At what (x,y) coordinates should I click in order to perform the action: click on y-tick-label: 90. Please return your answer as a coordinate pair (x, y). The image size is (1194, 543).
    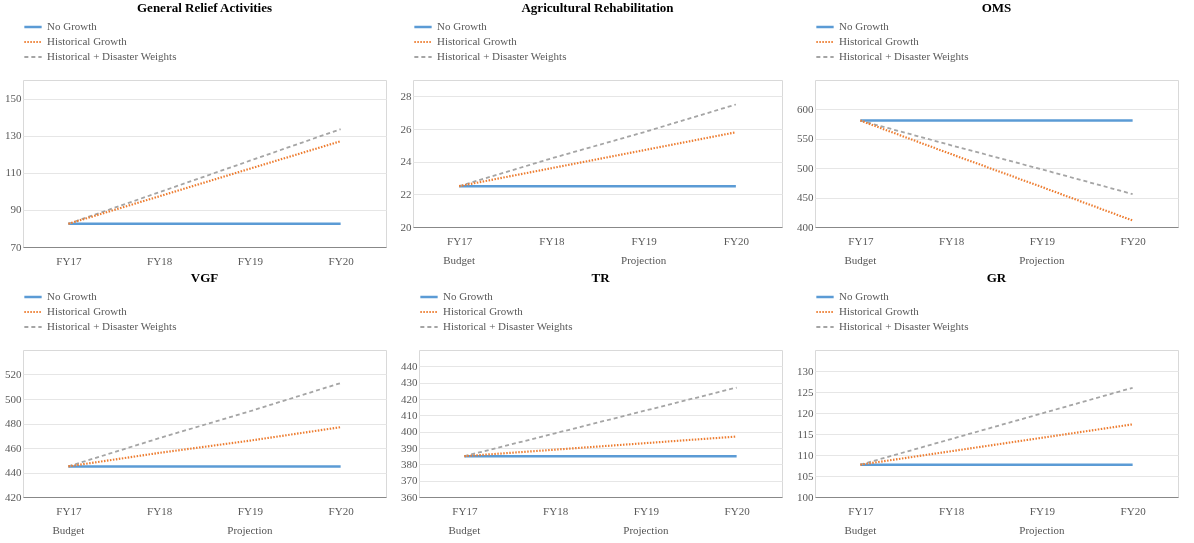
    Looking at the image, I should click on (16, 209).